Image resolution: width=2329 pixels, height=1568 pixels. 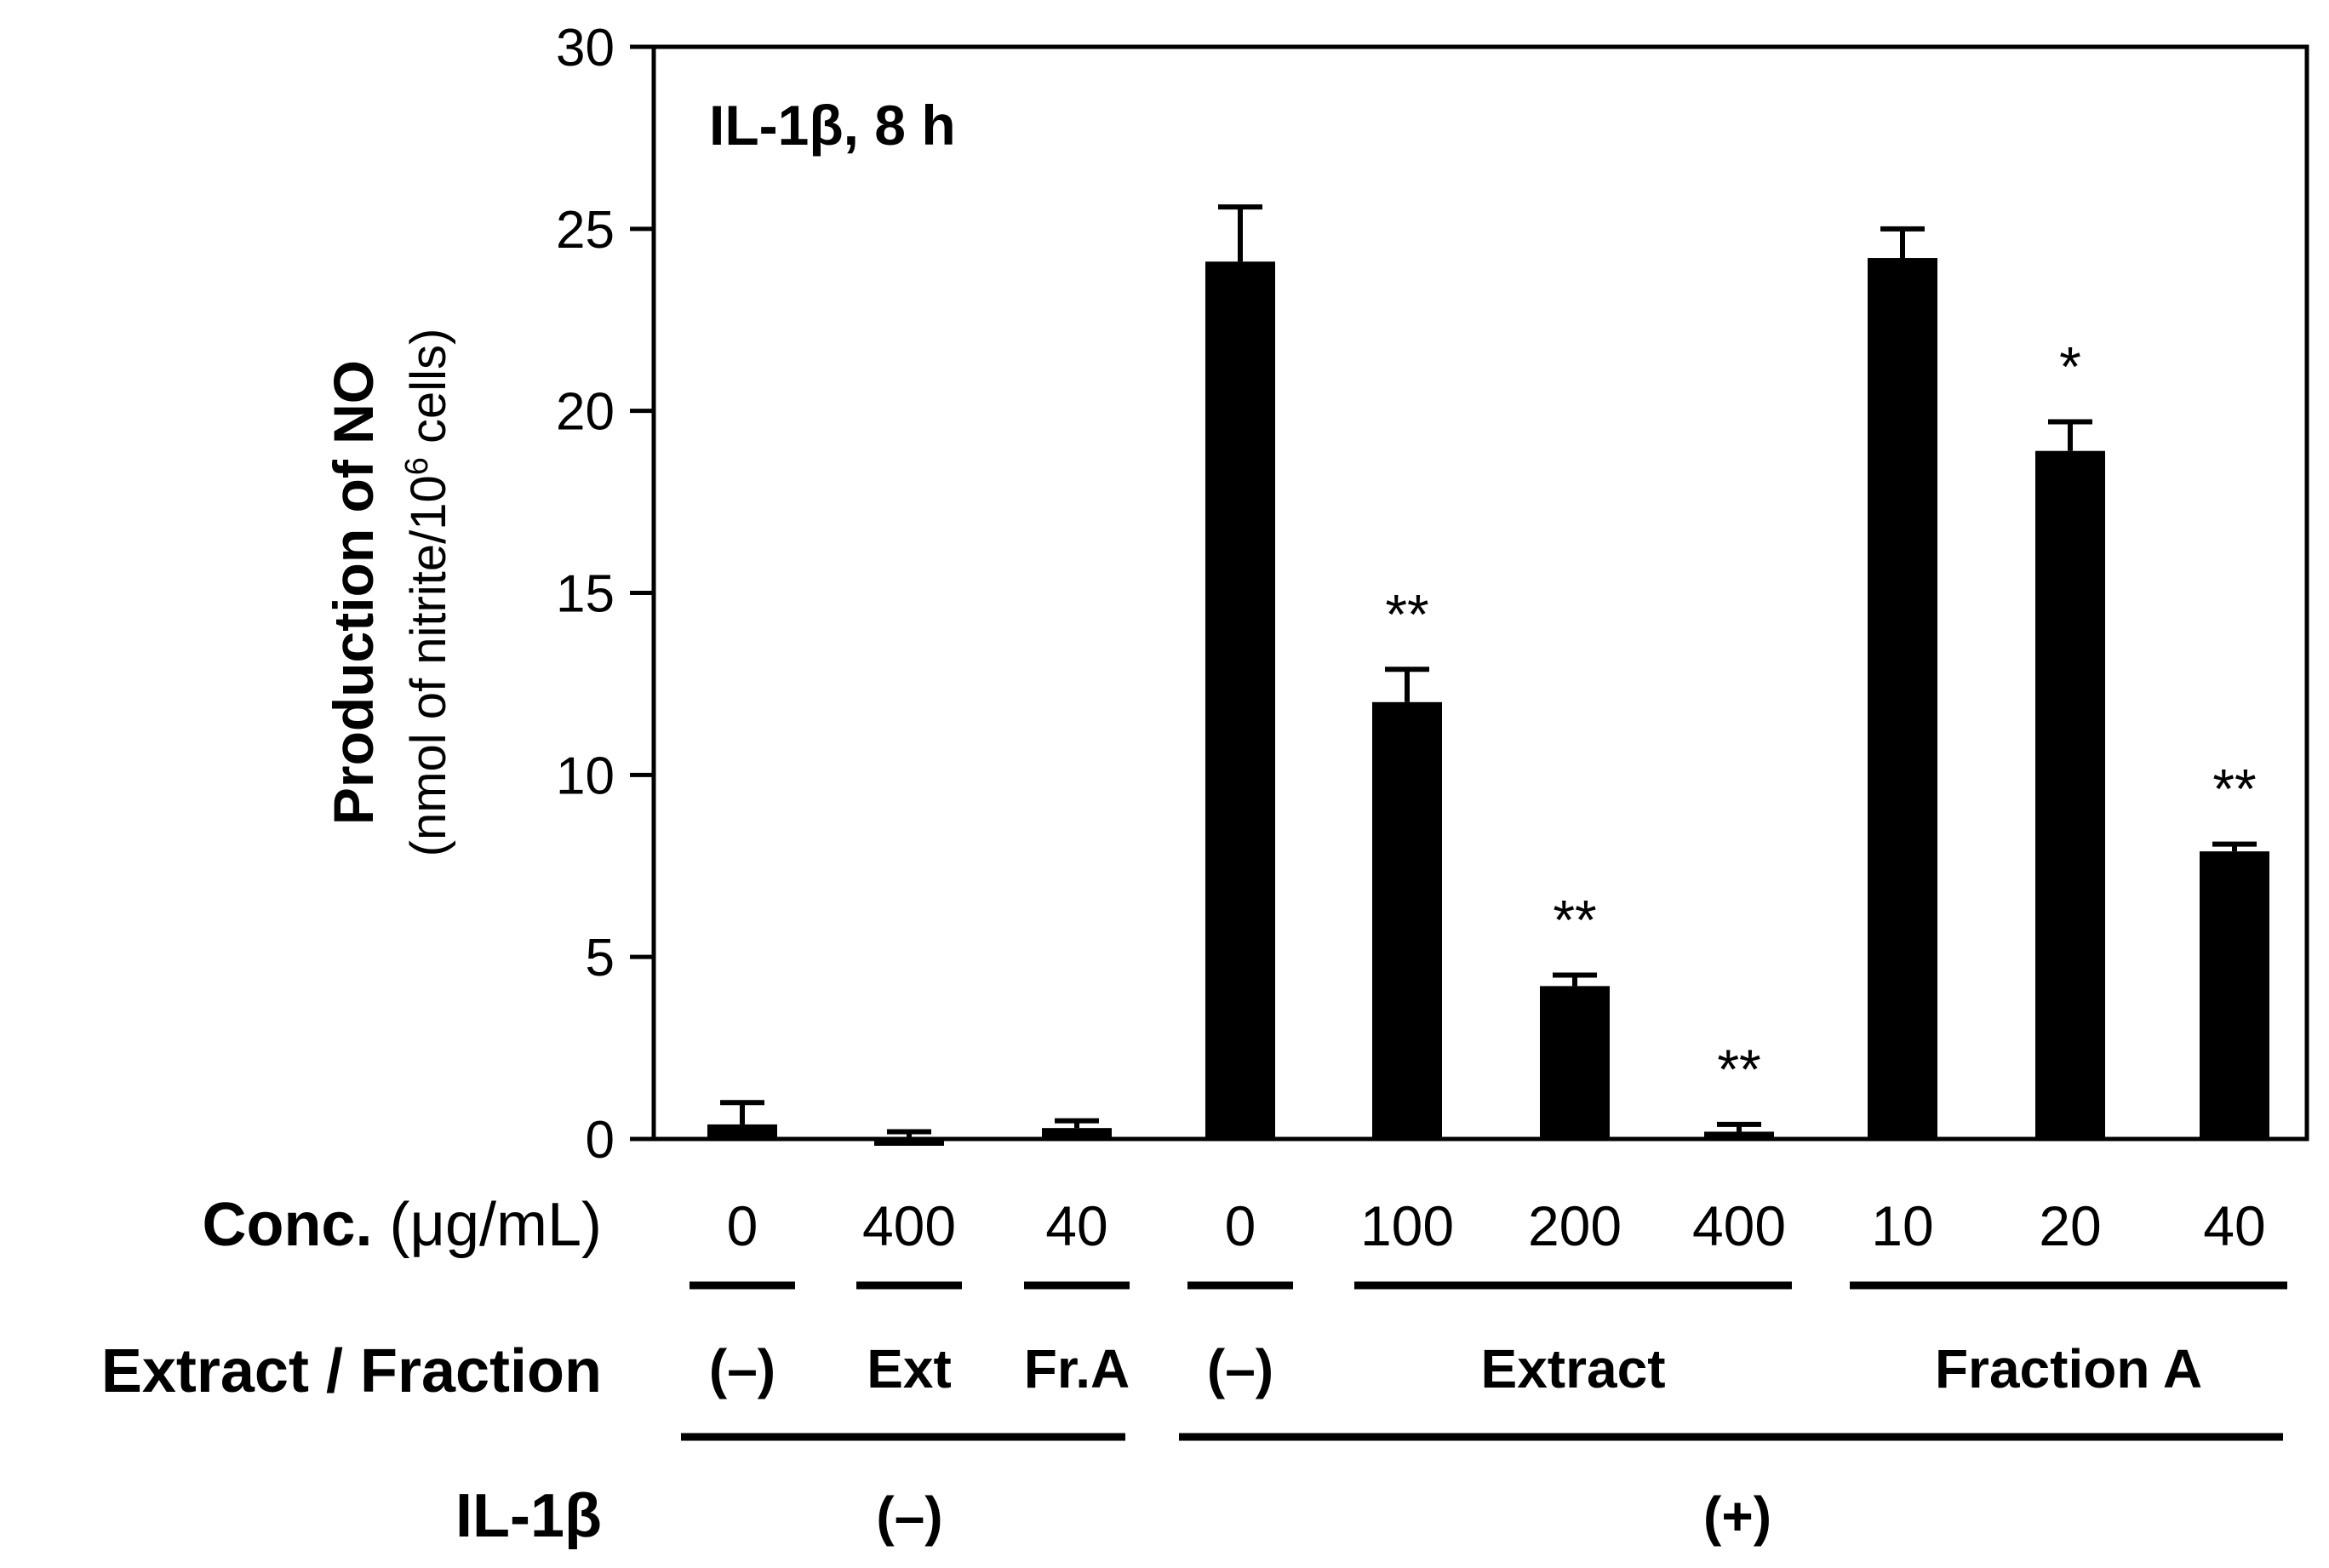 I want to click on conc-row-label: Conc. (μg/mL), so click(x=402, y=1225).